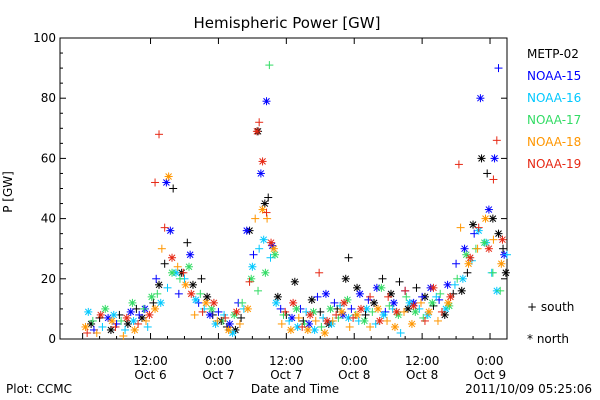 The width and height of the screenshot is (600, 400). Describe the element at coordinates (554, 164) in the screenshot. I see `legend-entry-noaa-19: NOAA-19` at that location.